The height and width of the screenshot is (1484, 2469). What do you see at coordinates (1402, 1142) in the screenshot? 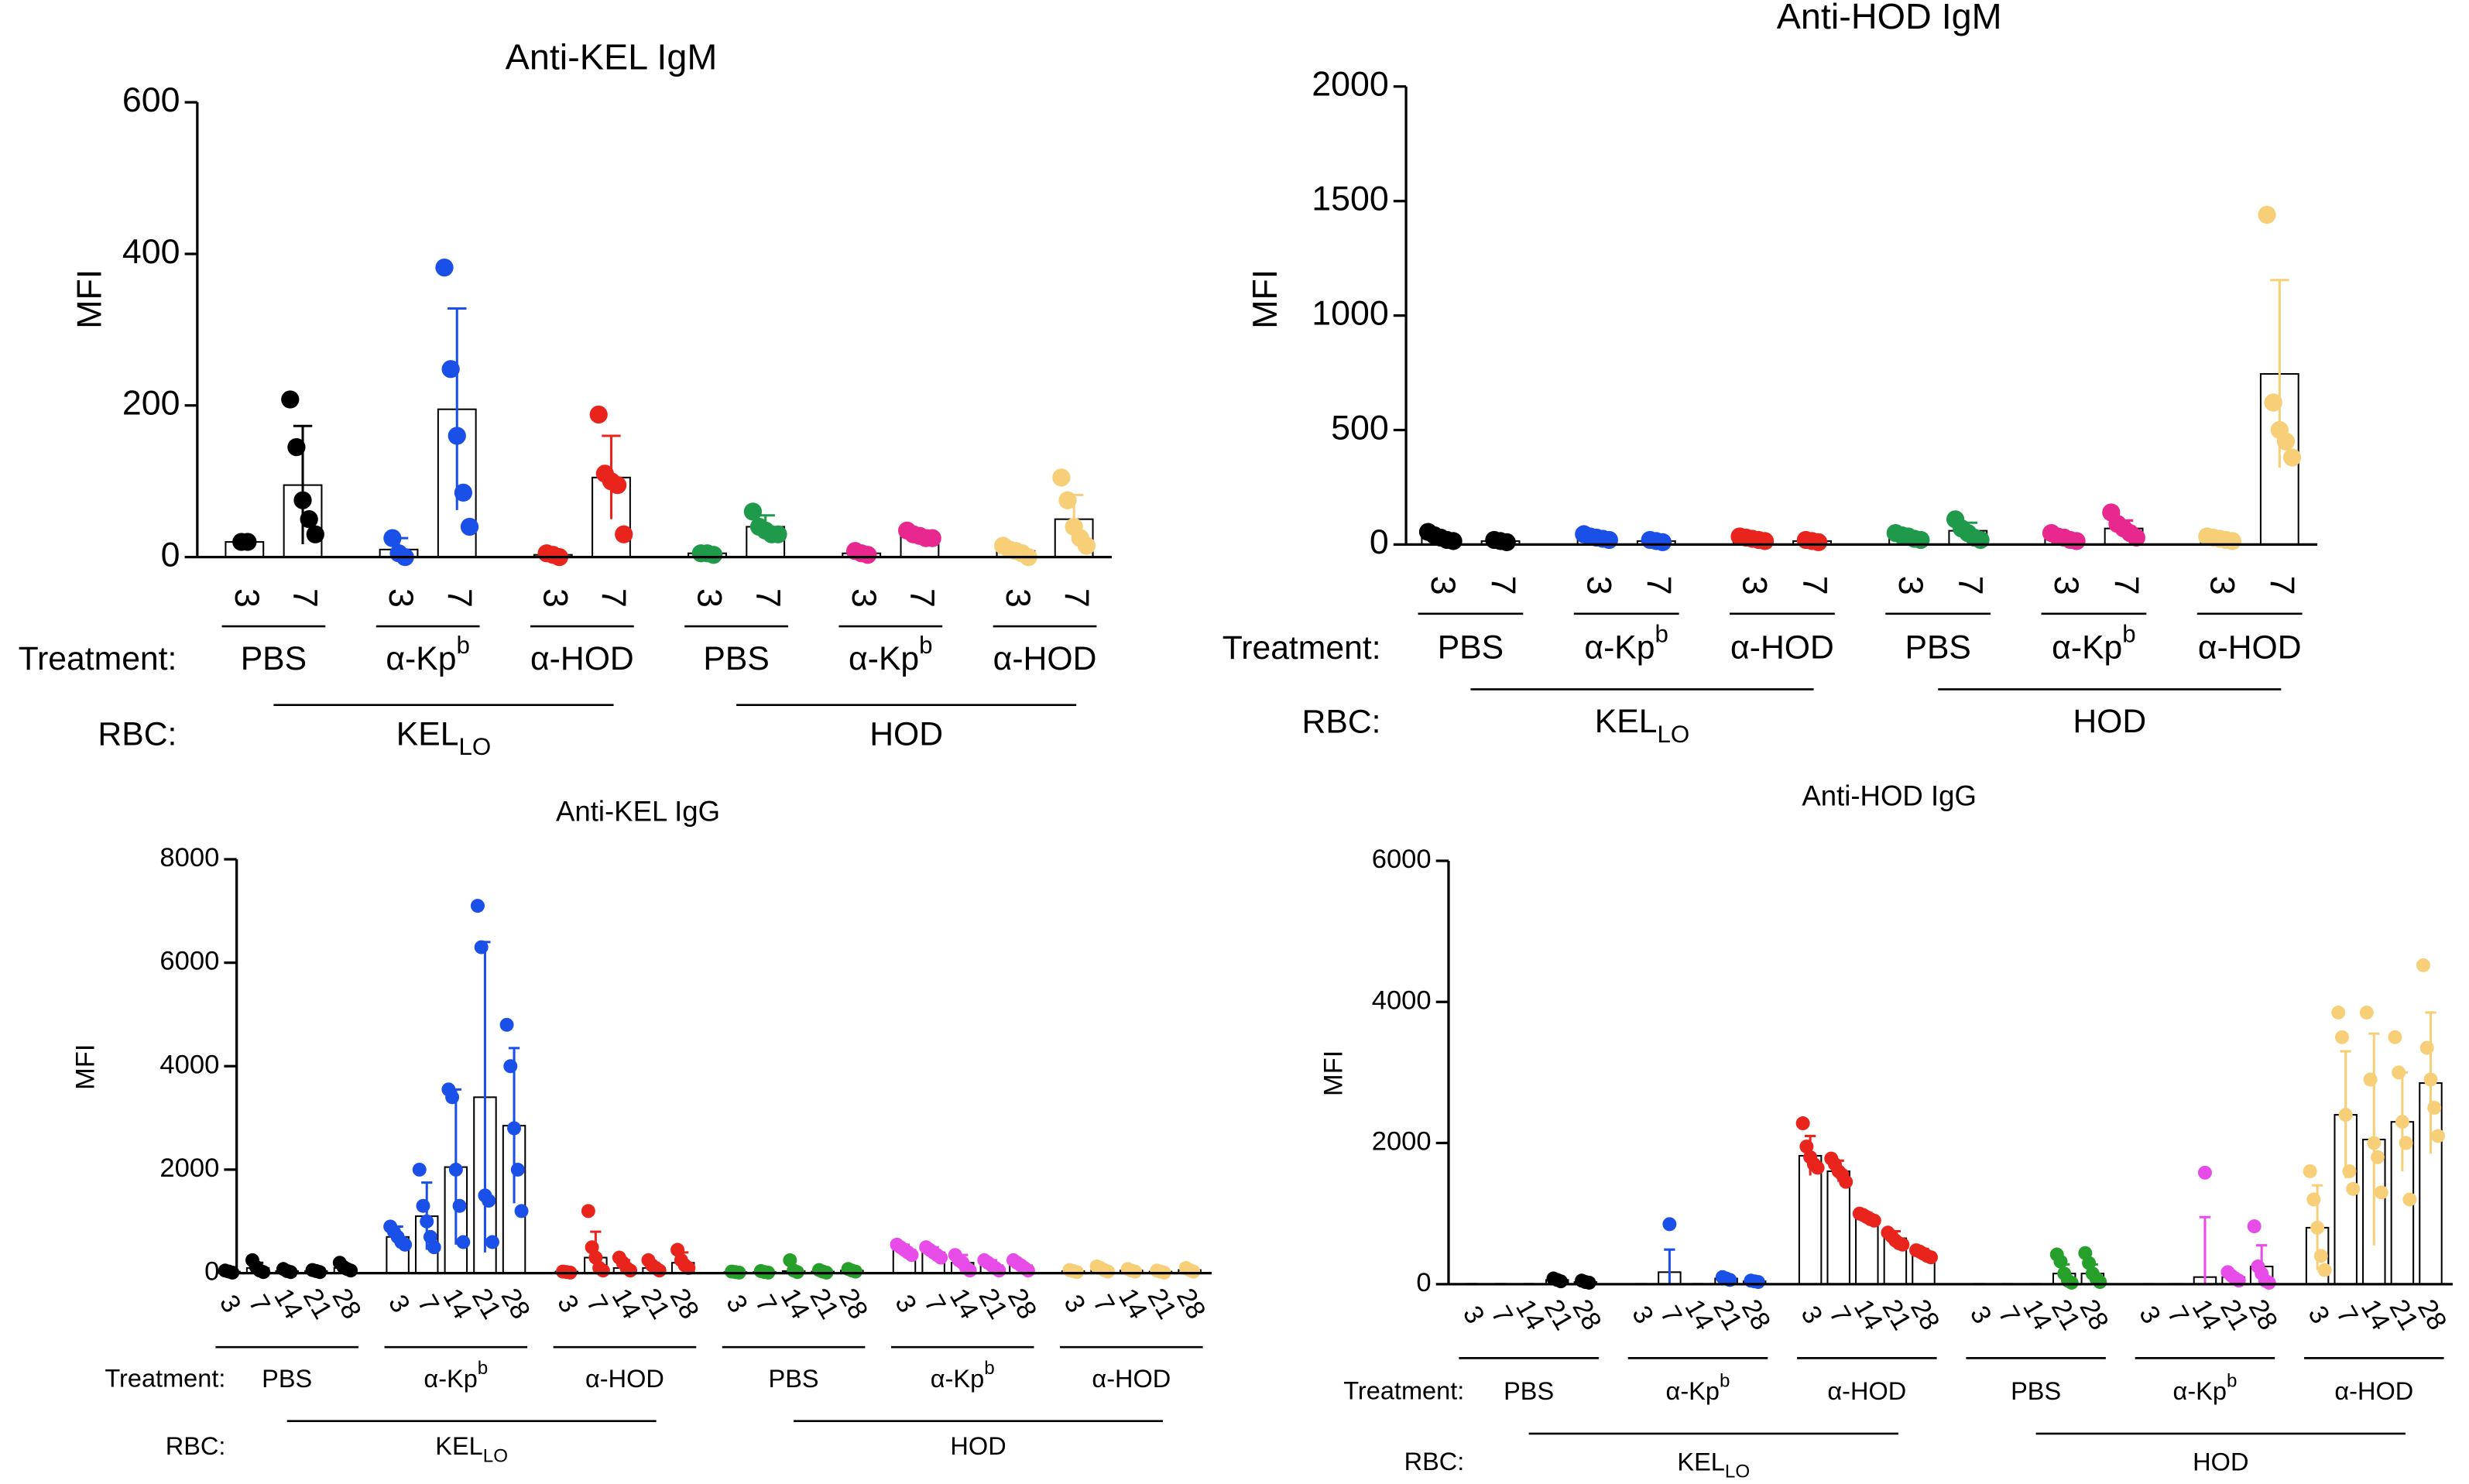
I see `y-tick-label: 2000` at bounding box center [1402, 1142].